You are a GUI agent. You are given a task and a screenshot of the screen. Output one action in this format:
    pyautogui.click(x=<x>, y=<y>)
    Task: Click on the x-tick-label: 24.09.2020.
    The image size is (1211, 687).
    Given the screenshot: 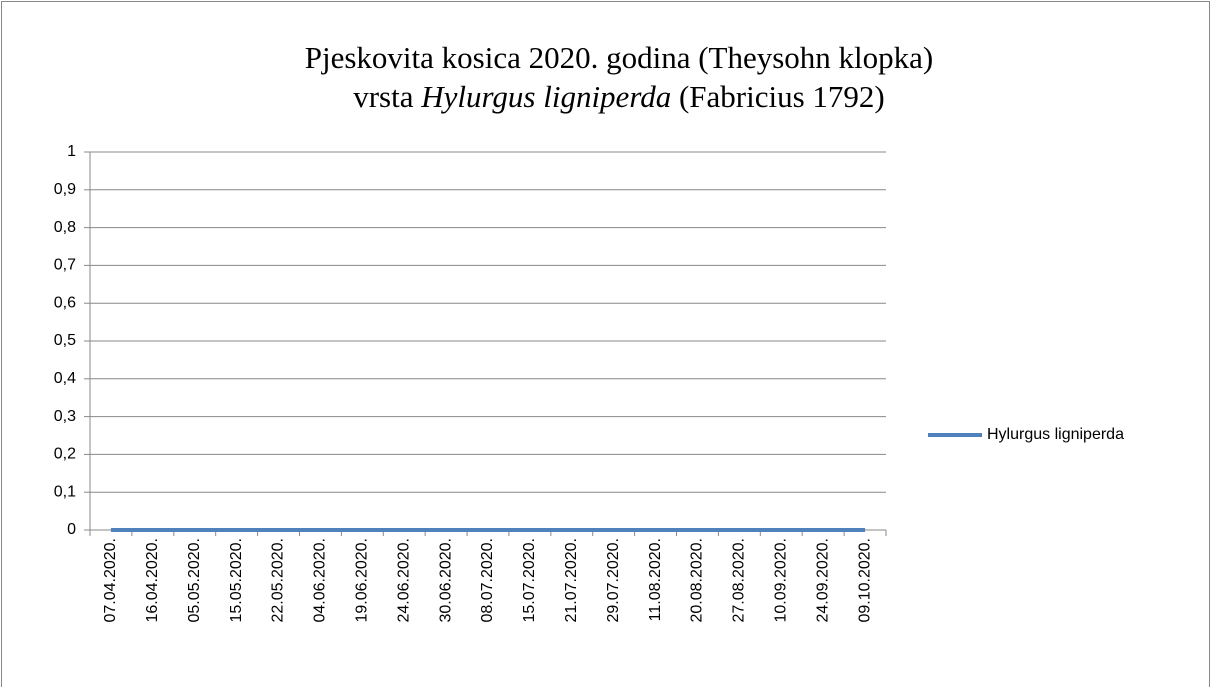 What is the action you would take?
    pyautogui.click(x=822, y=580)
    